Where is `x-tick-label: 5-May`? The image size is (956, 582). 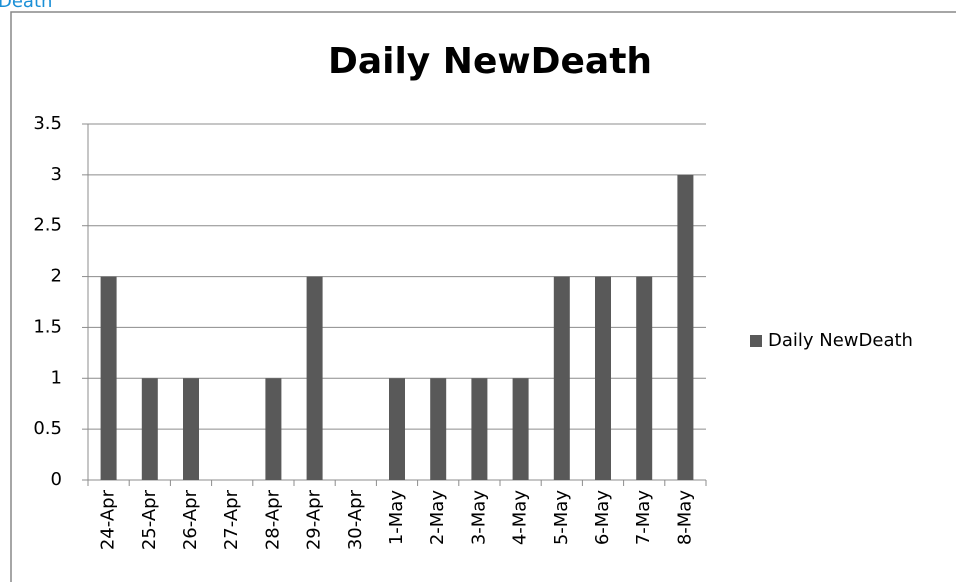
x-tick-label: 5-May is located at coordinates (561, 518).